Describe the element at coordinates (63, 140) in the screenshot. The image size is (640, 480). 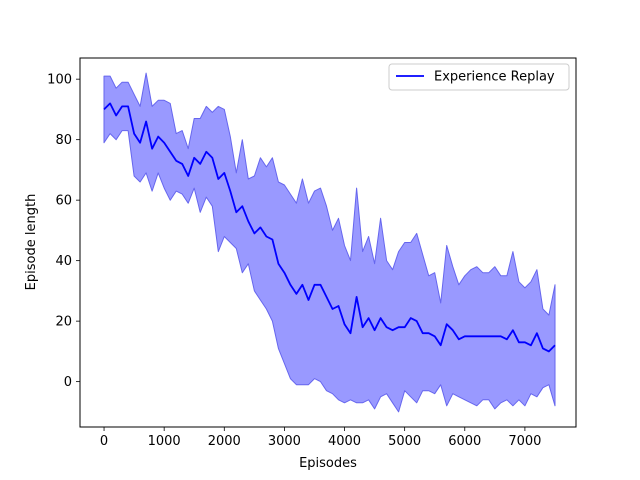
I see `y-tick-label: 80` at that location.